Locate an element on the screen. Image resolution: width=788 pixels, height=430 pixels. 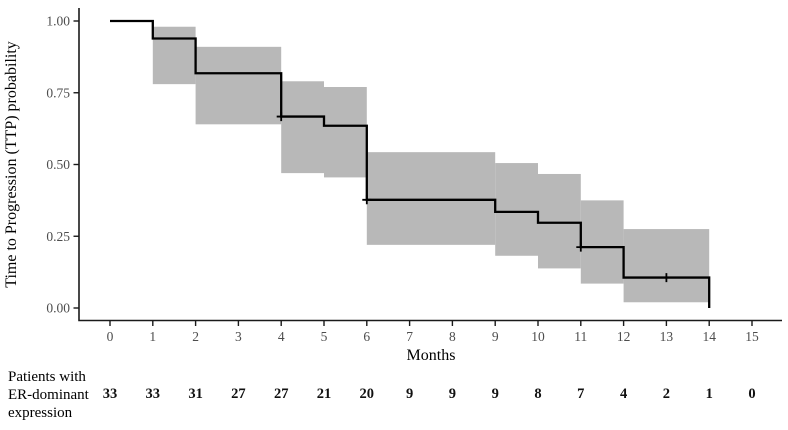
risk-count: 0 is located at coordinates (752, 394).